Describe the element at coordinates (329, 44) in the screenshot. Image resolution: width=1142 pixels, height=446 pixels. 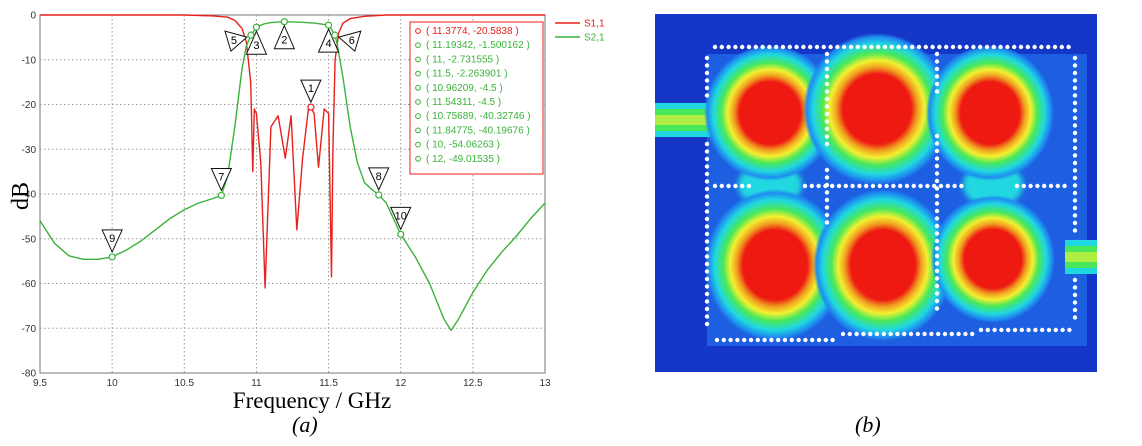
I see `marker-label: 4` at that location.